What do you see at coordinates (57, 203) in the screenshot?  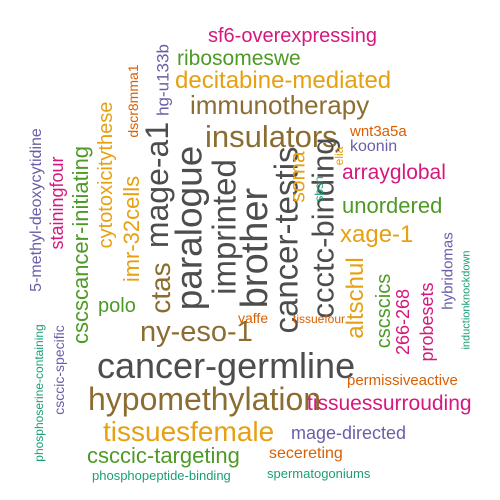 I see `word-stainingfour: stainingfour` at bounding box center [57, 203].